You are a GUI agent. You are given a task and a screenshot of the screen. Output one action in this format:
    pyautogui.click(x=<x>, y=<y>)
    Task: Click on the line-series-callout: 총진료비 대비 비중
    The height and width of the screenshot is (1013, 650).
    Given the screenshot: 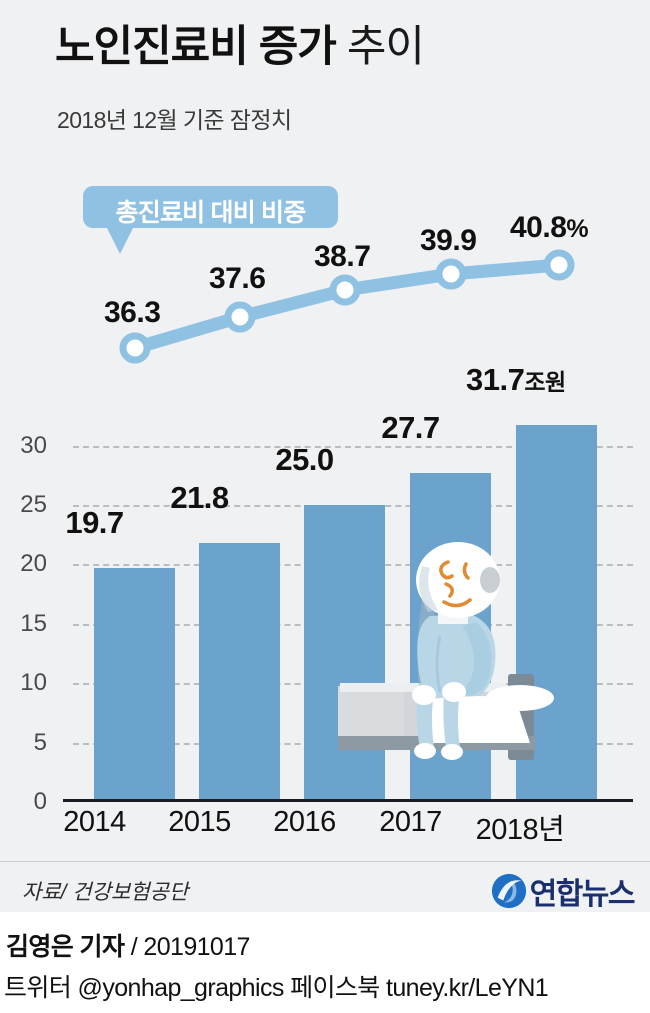 What is the action you would take?
    pyautogui.click(x=210, y=207)
    